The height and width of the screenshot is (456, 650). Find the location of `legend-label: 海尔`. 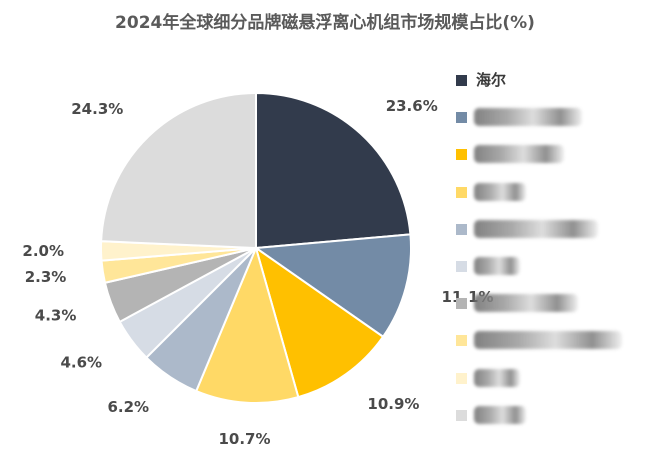

legend-label: 海尔 is located at coordinates (491, 80).